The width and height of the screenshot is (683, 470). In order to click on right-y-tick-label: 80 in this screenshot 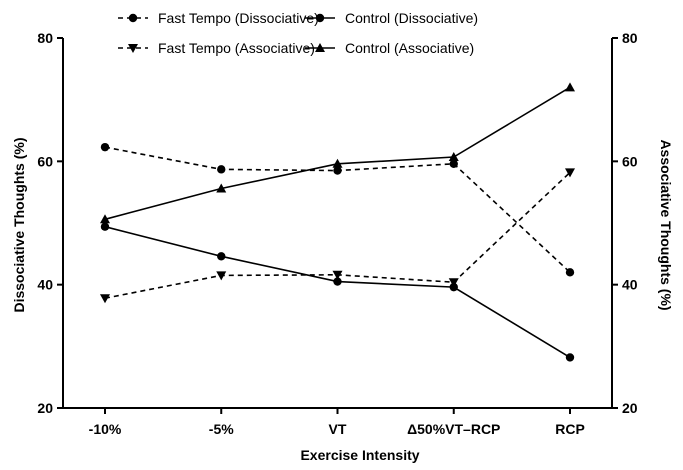, I will do `click(630, 38)`.